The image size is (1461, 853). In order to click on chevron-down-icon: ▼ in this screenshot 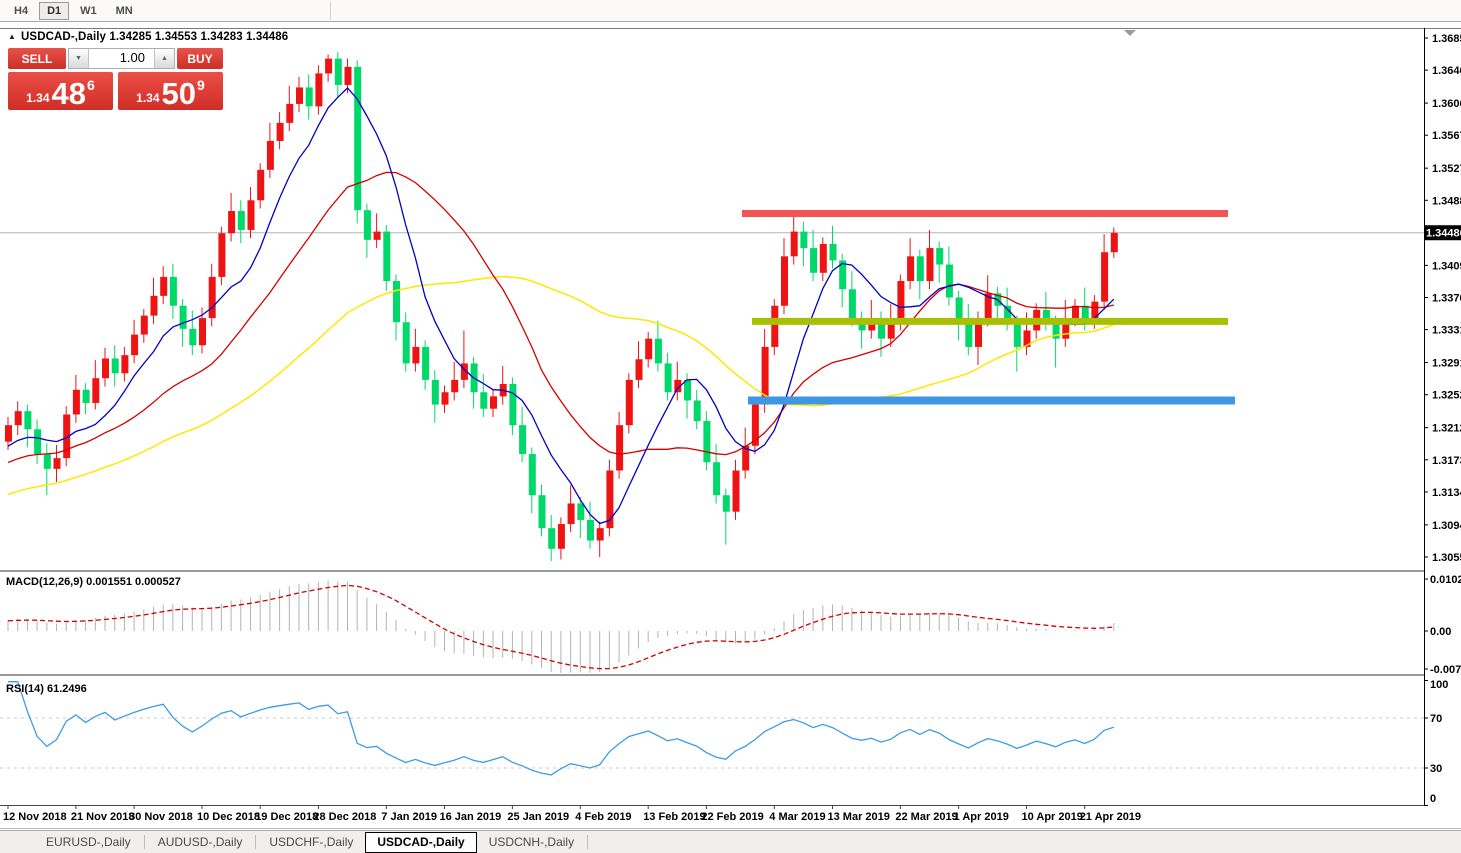, I will do `click(78, 58)`.